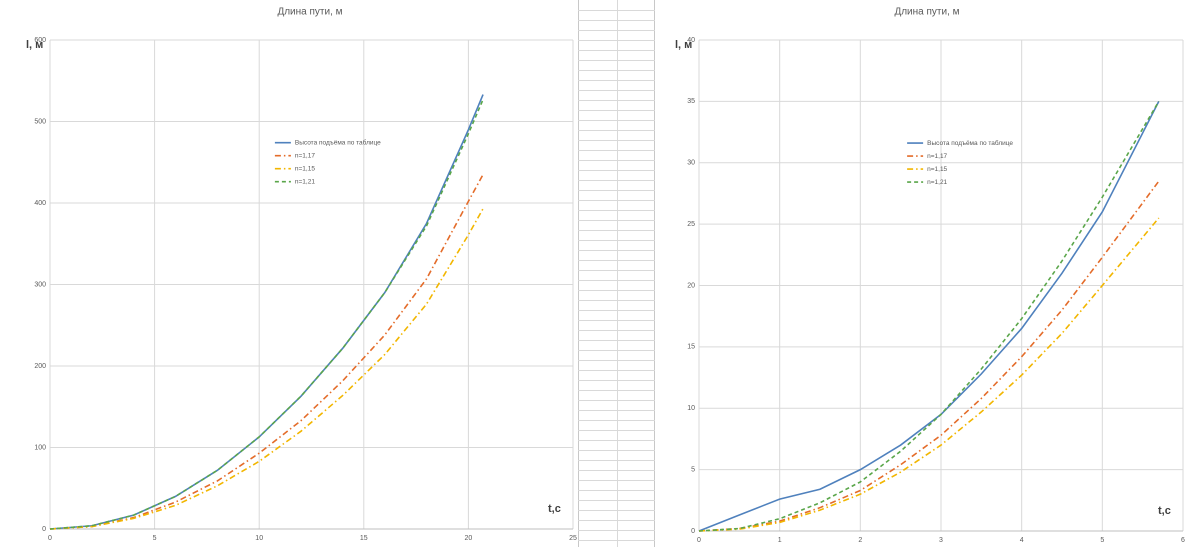  Describe the element at coordinates (691, 101) in the screenshot. I see `y-tick-label: 35` at that location.